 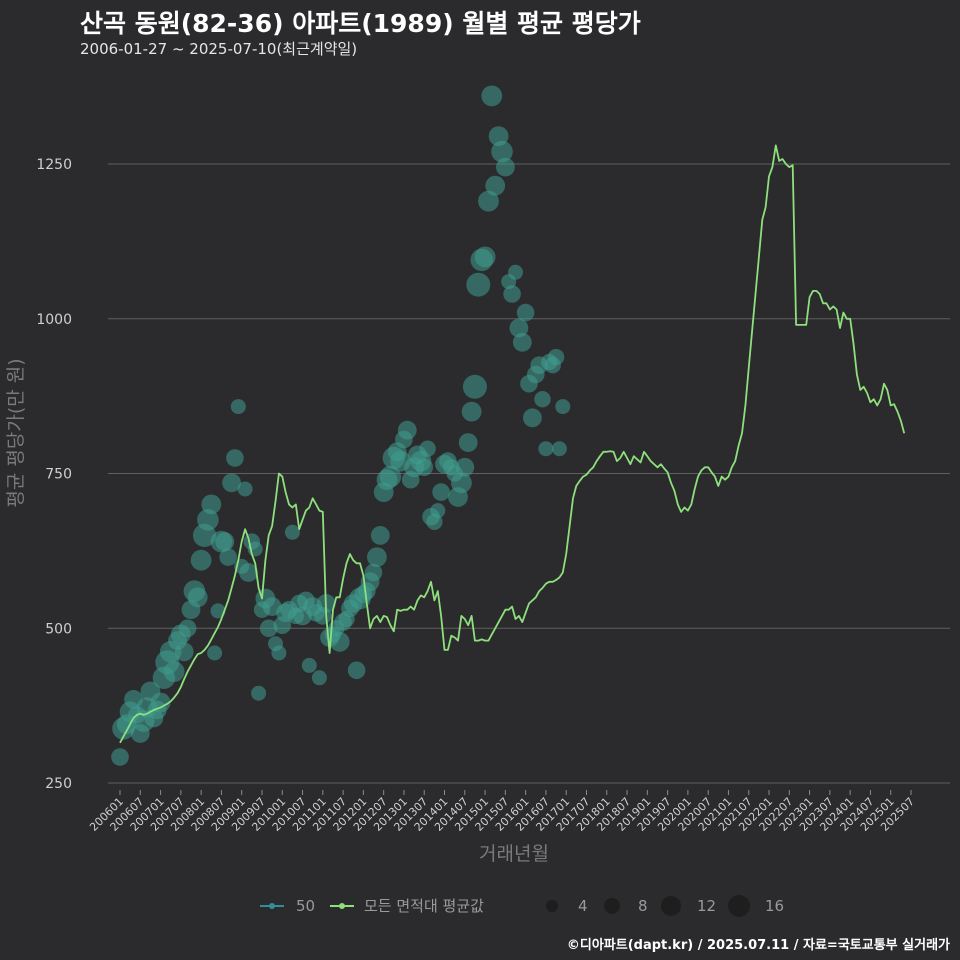 What do you see at coordinates (706, 906) in the screenshot?
I see `legend-size-label: 12` at bounding box center [706, 906].